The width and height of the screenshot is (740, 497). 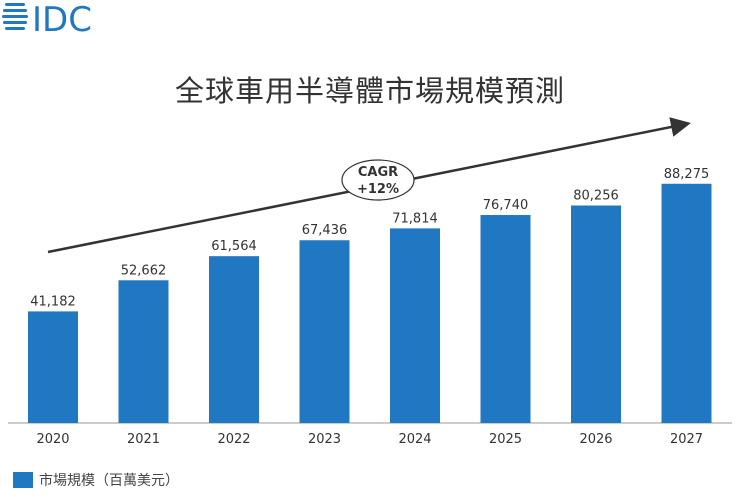 What do you see at coordinates (23, 480) in the screenshot?
I see `legend-swatch` at bounding box center [23, 480].